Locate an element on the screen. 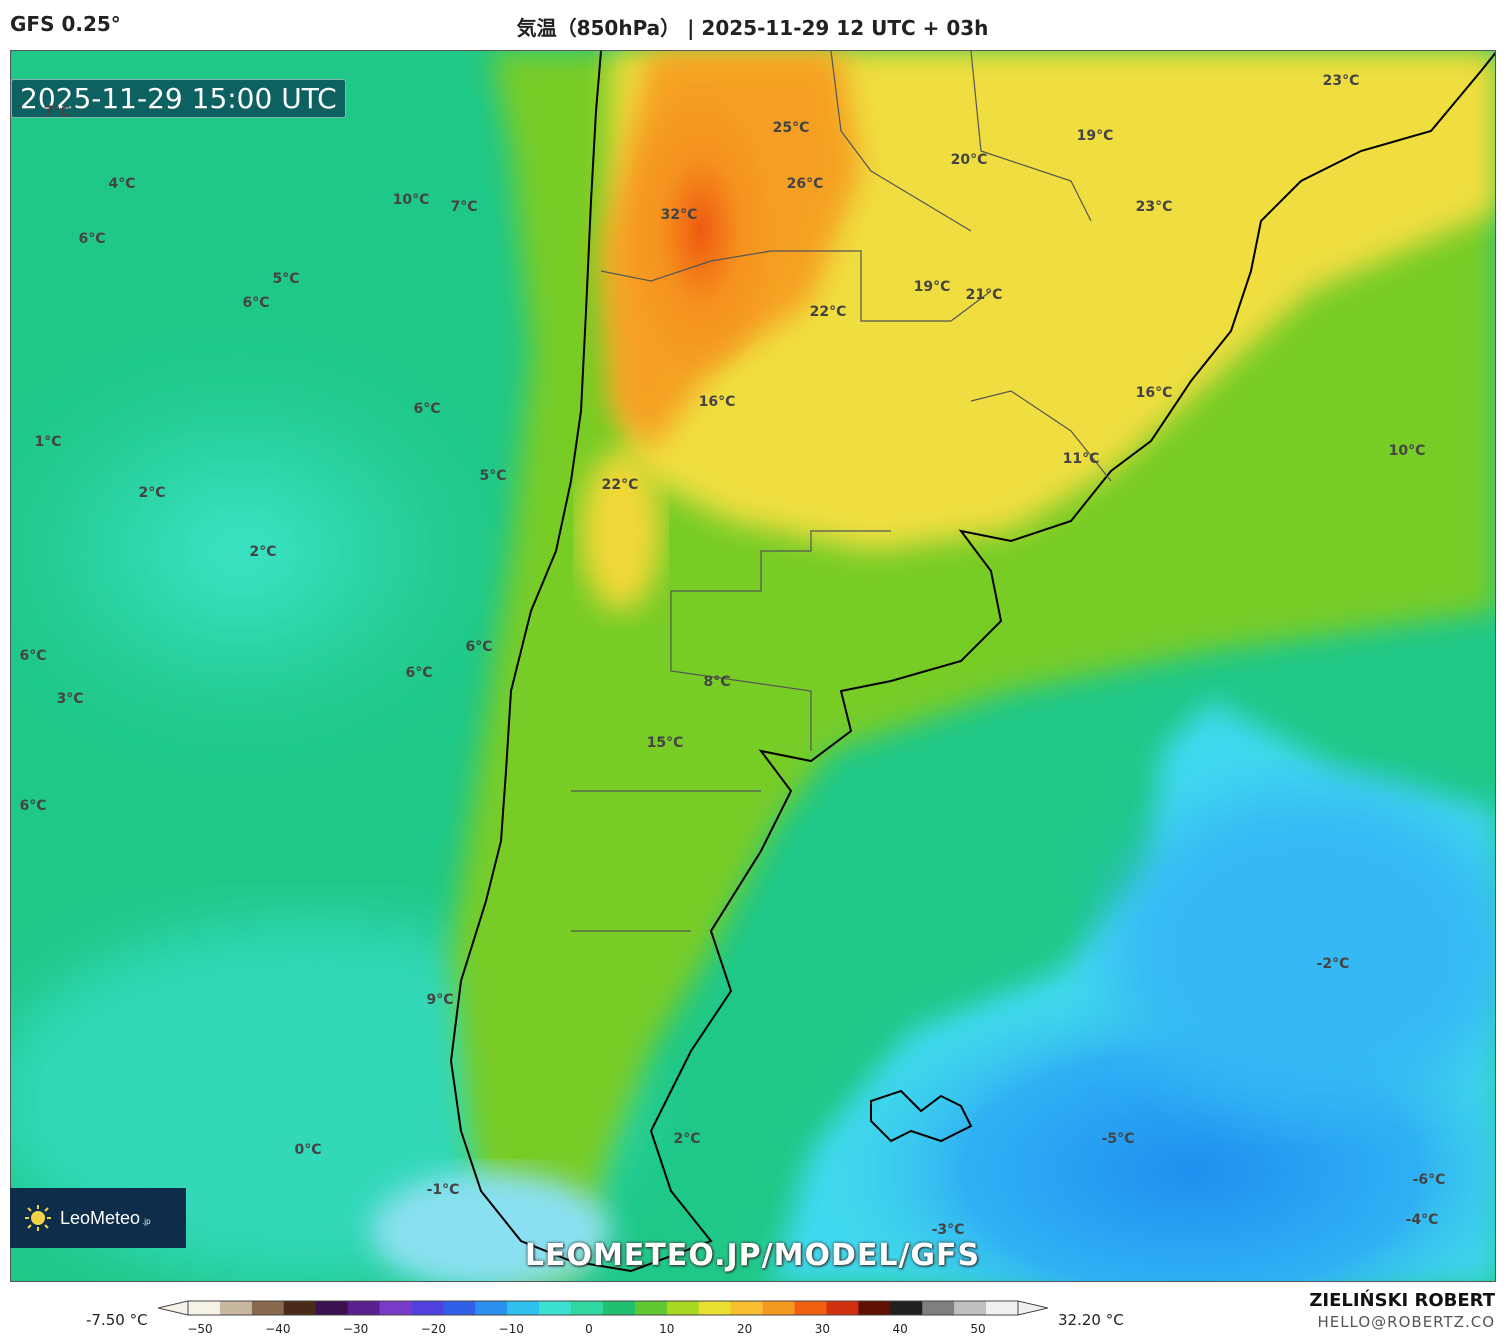  colorbar-min-label: -7.50 °C is located at coordinates (117, 1320).